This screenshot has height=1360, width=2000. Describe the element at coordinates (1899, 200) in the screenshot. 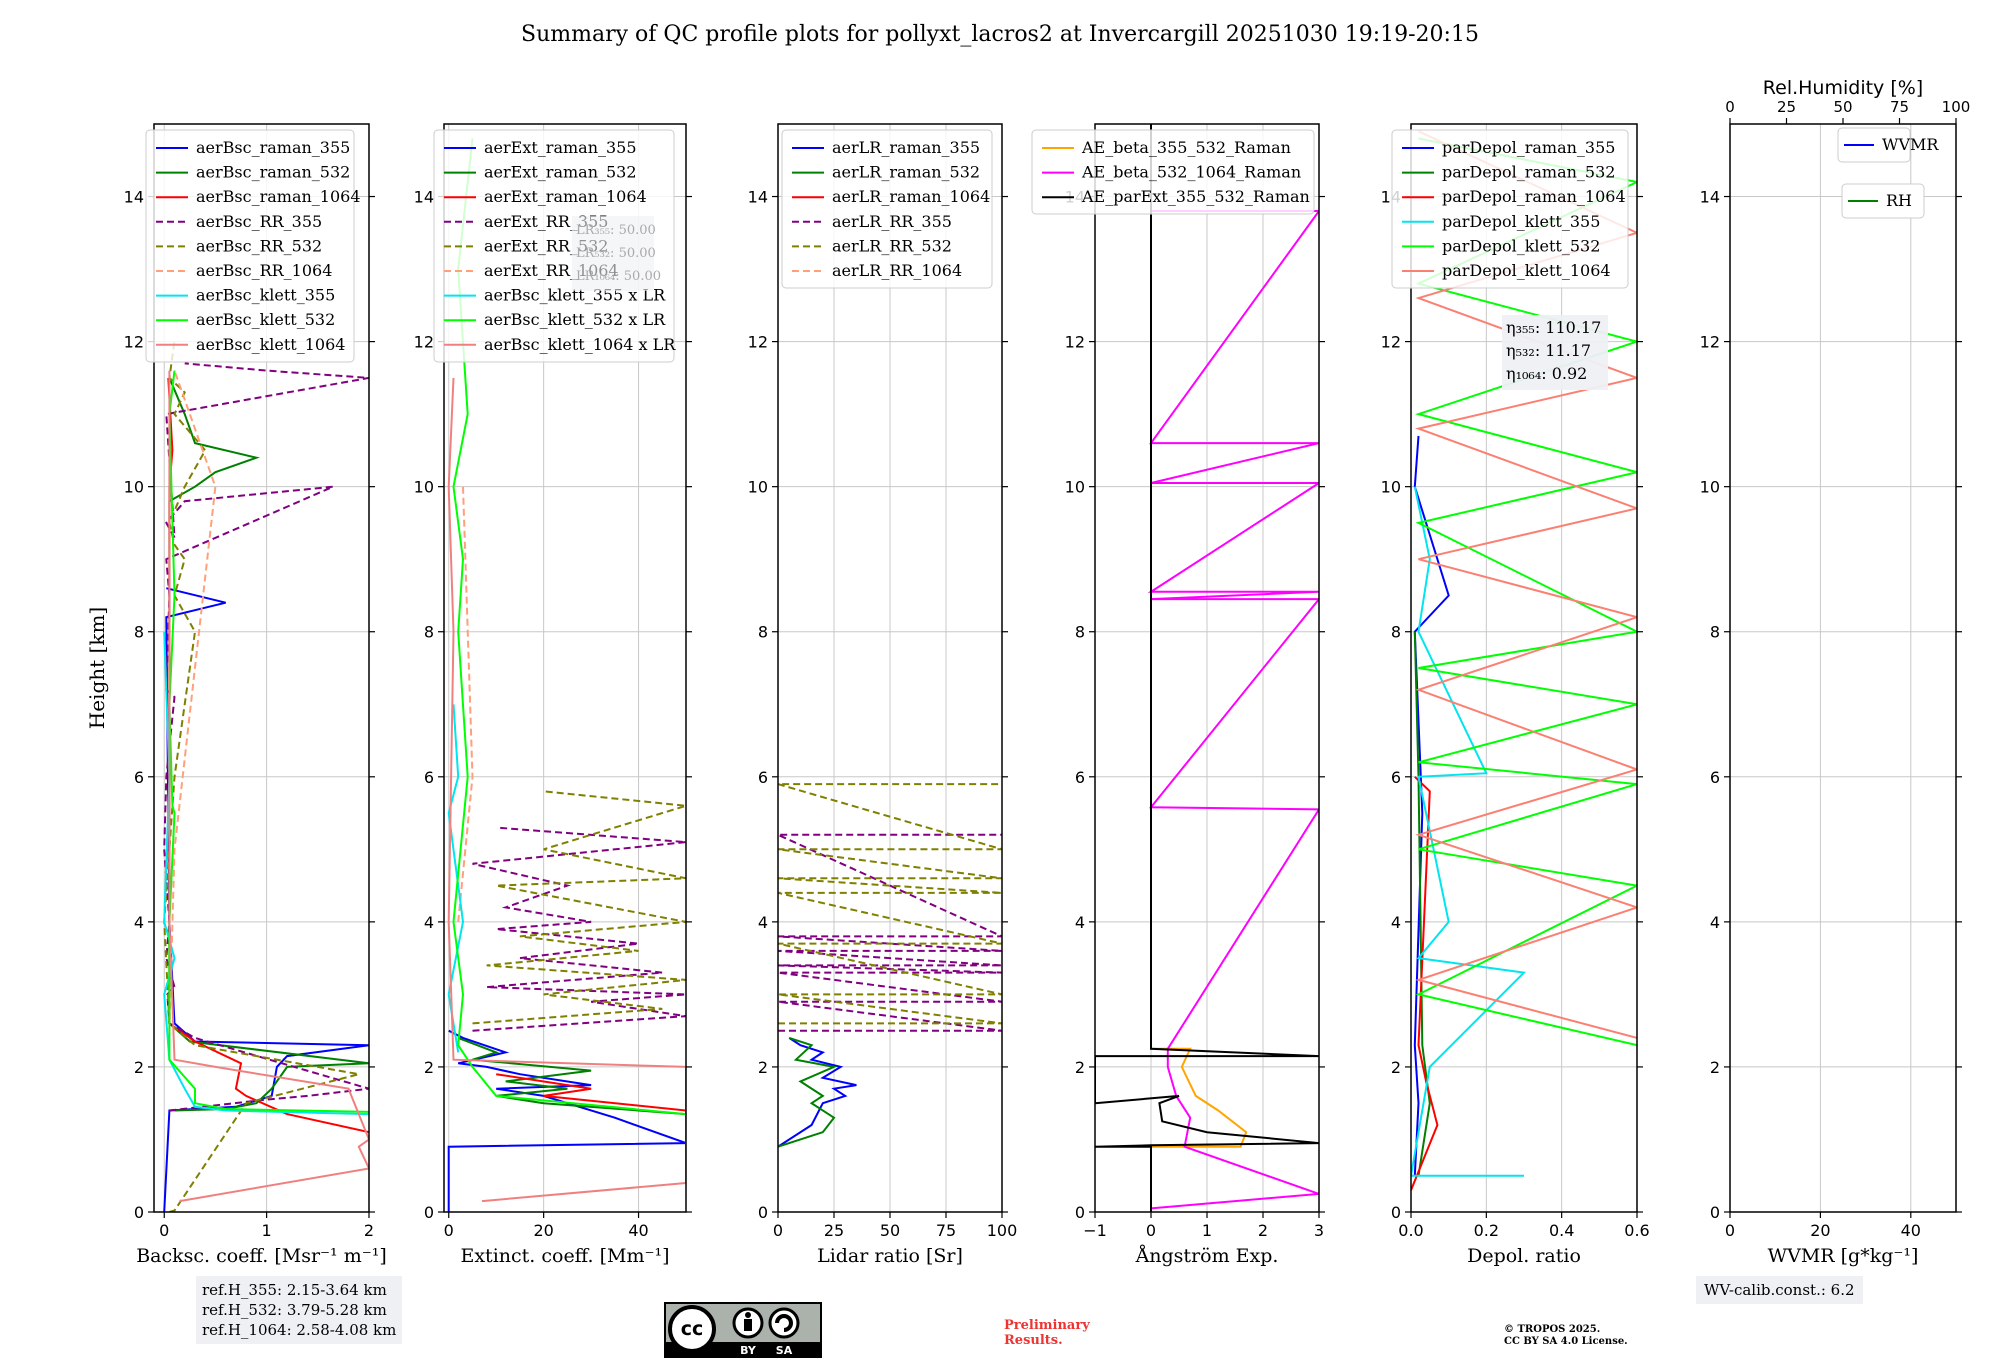

I see `legend-label: RH` at that location.